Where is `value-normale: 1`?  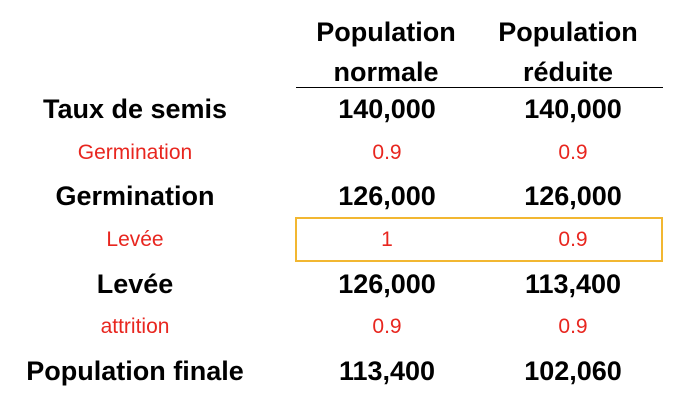
value-normale: 1 is located at coordinates (387, 239).